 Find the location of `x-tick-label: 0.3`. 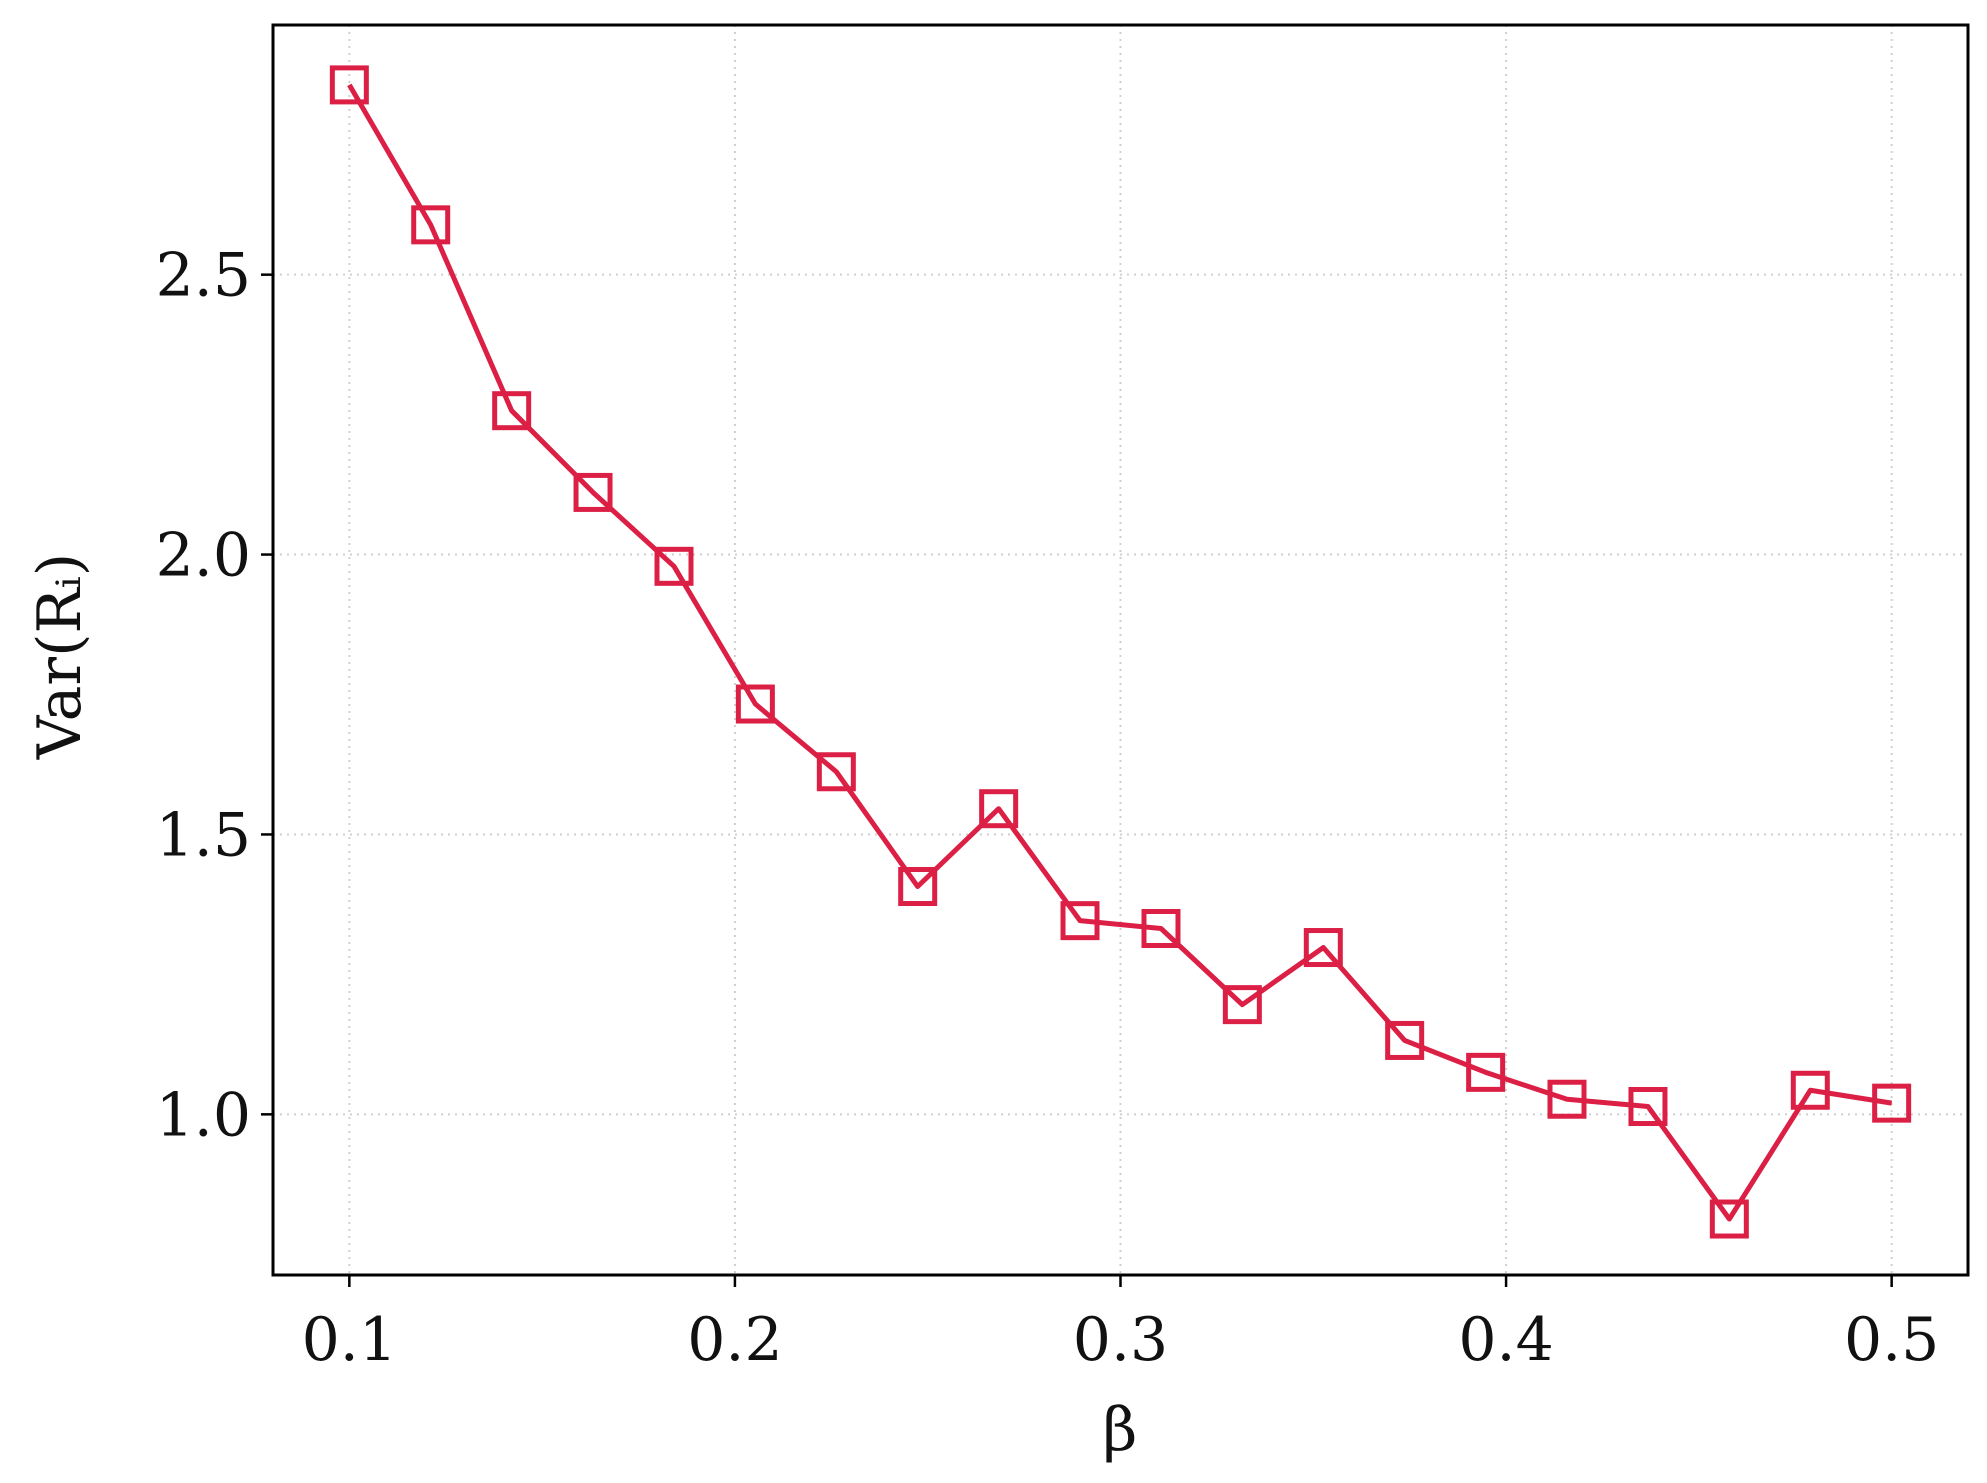

x-tick-label: 0.3 is located at coordinates (1120, 1340).